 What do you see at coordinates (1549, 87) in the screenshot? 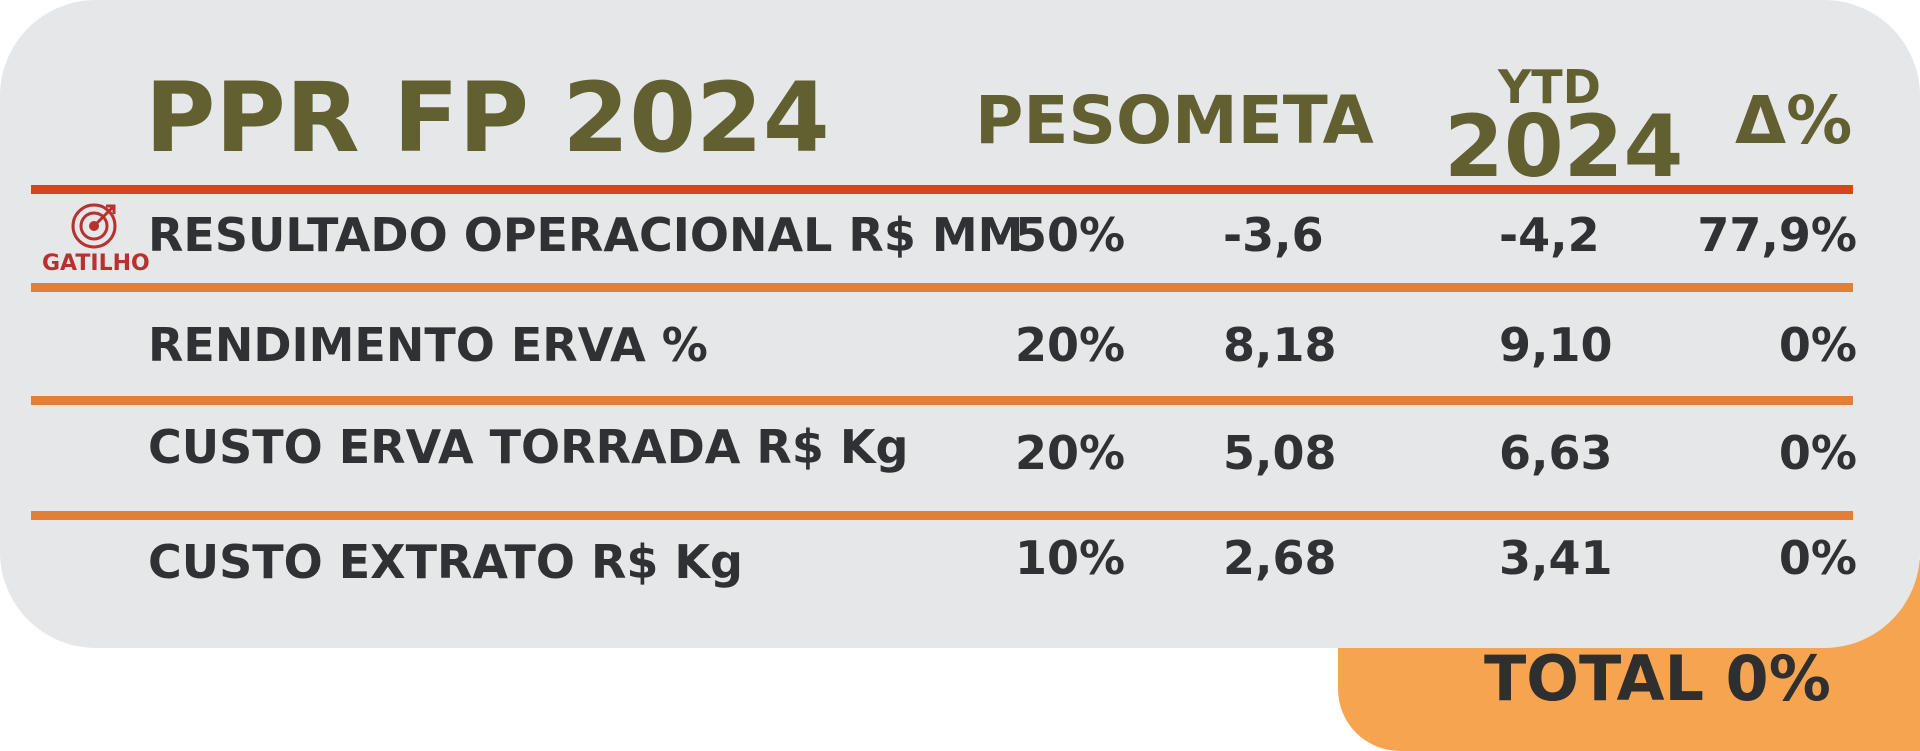
I see `column-header-ytd: YTD` at bounding box center [1549, 87].